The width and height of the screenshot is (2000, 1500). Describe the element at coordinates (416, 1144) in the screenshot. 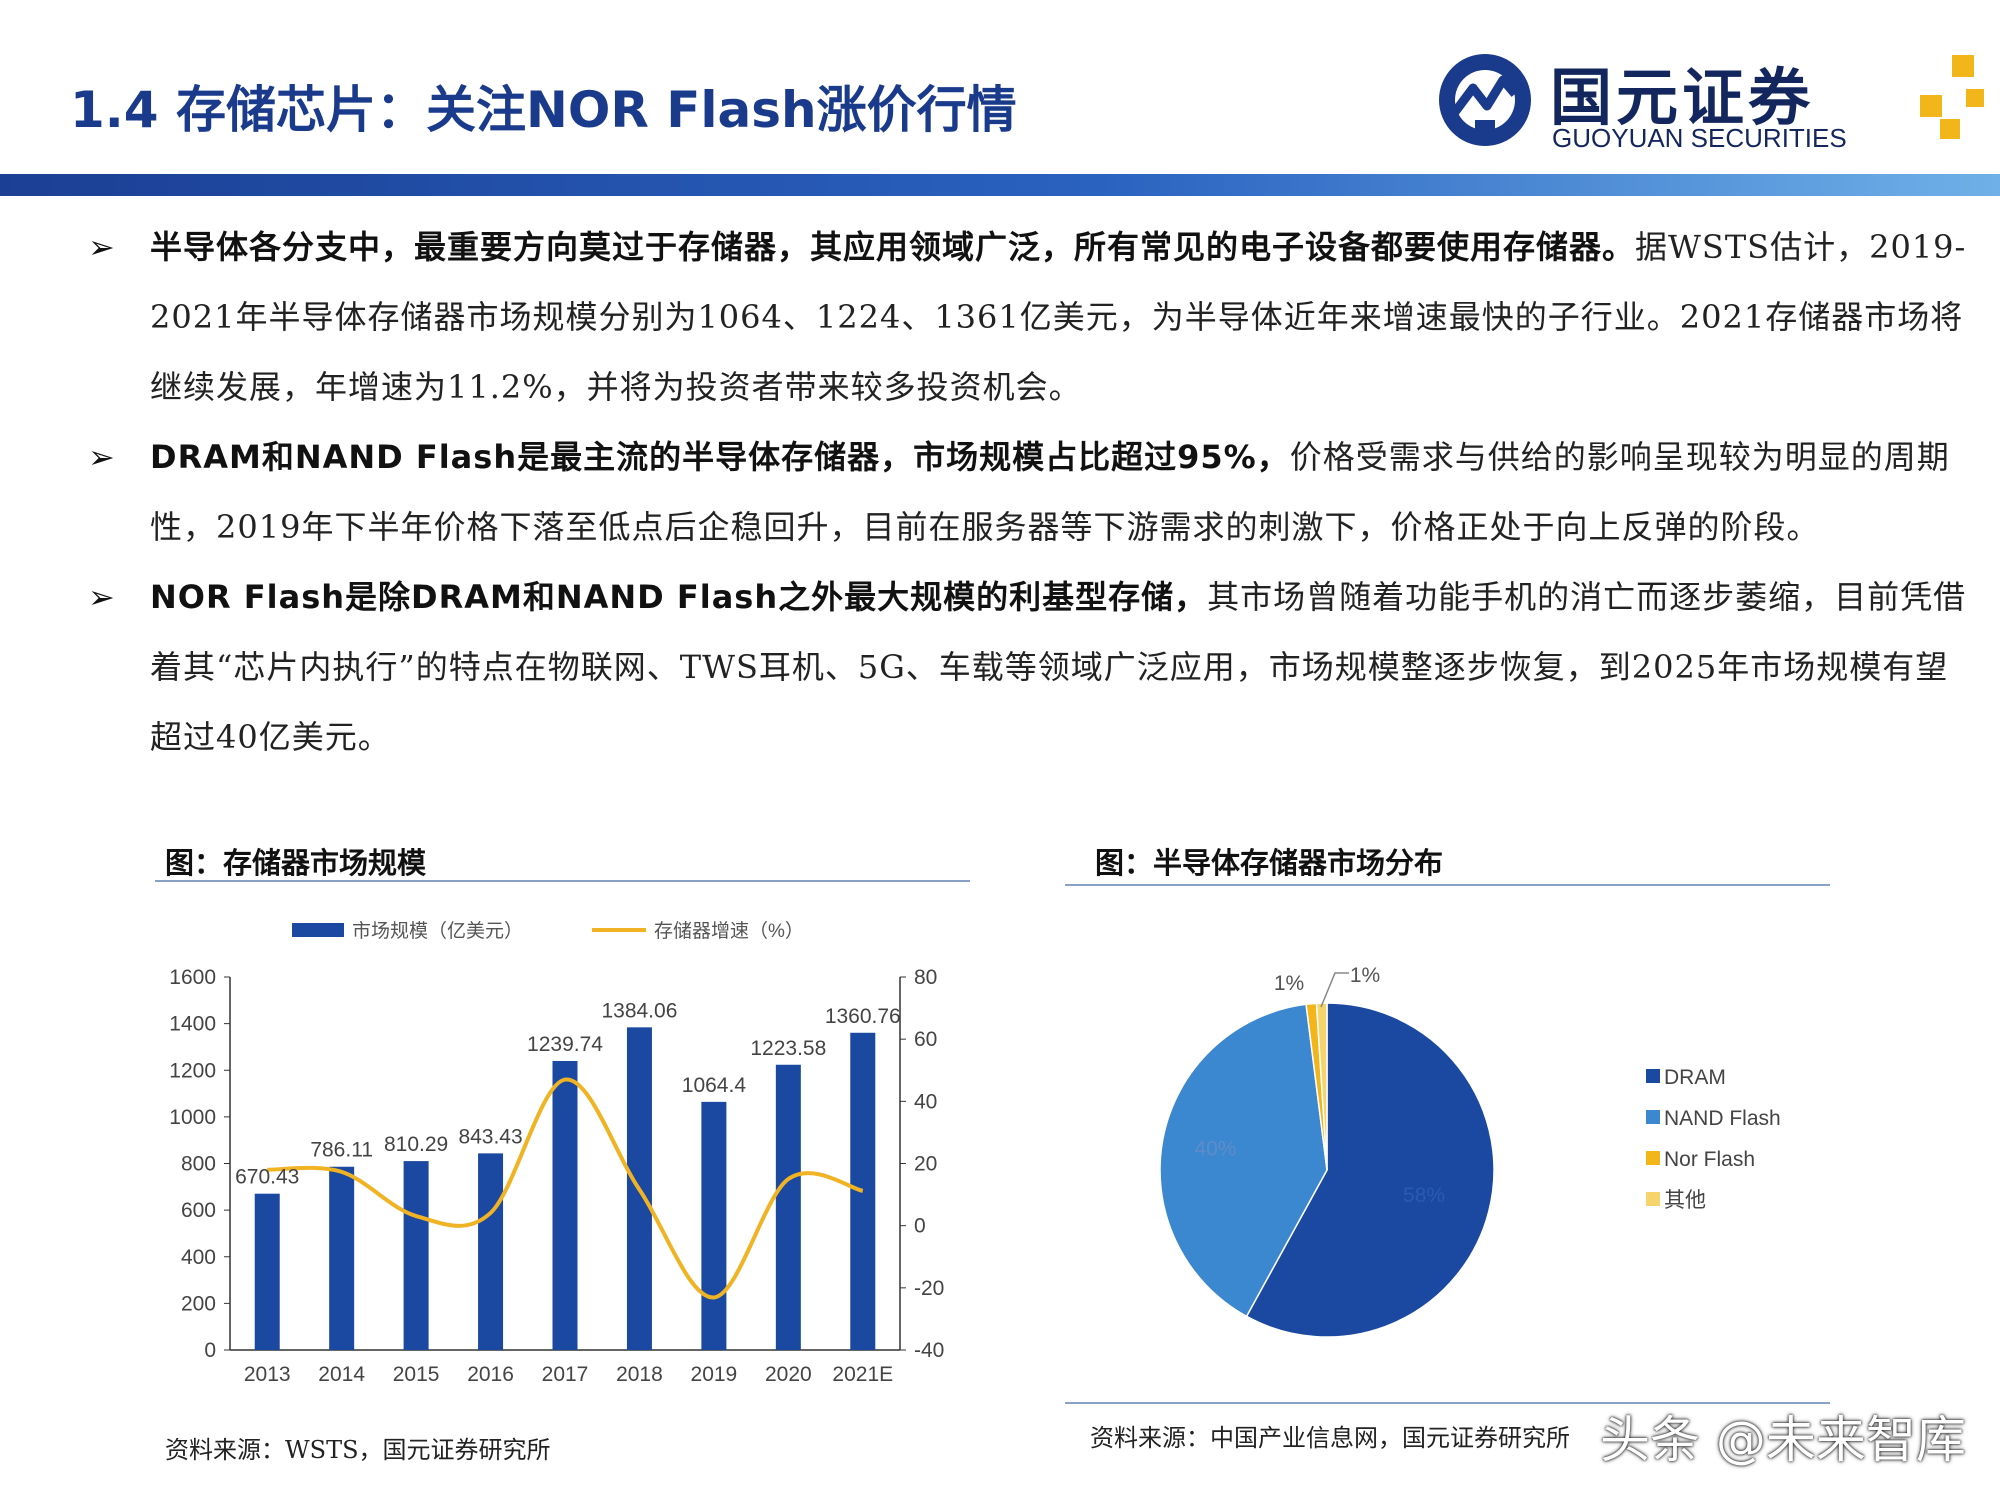

I see `bar-value-label: 810.29` at that location.